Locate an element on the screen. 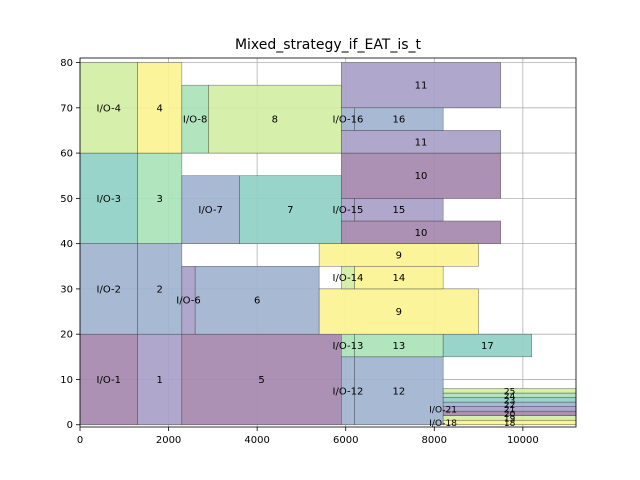 This screenshot has width=640, height=480. rect-label-i-o-15: I/O-15 is located at coordinates (348, 210).